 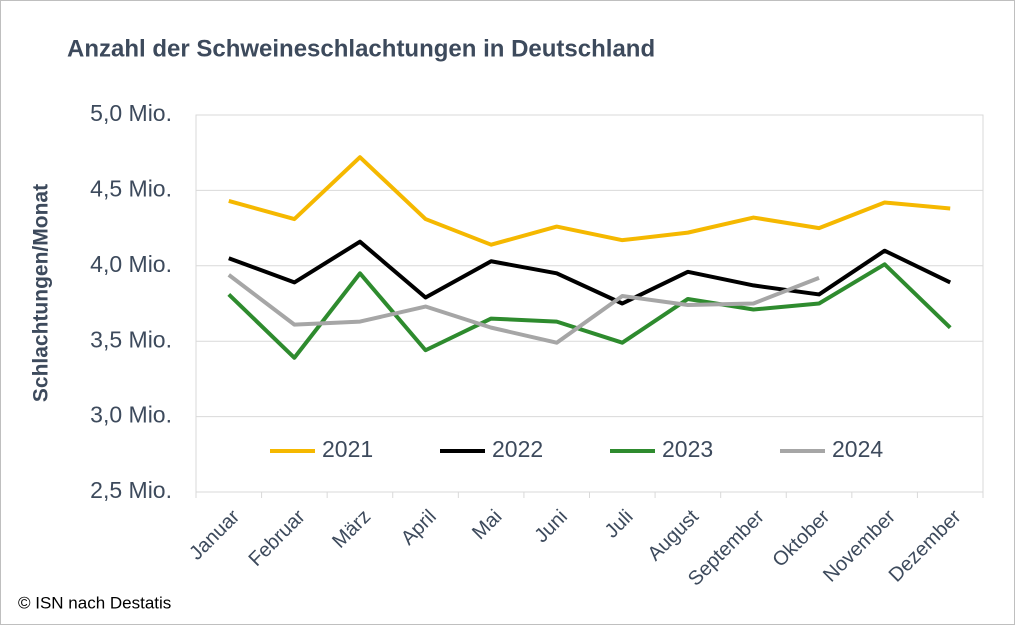 I want to click on y-axis-label: Schlachtungen/Monat, so click(x=41, y=293).